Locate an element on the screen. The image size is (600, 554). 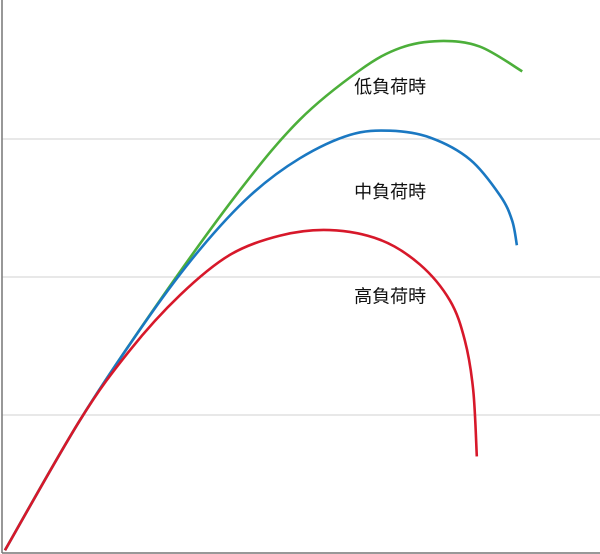
series-label-1: 中負荷時 is located at coordinates (390, 192).